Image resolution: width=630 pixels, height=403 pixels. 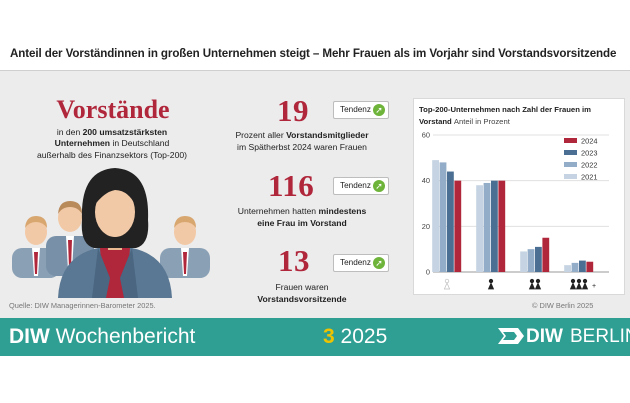 What do you see at coordinates (315, 337) in the screenshot?
I see `footer-band` at bounding box center [315, 337].